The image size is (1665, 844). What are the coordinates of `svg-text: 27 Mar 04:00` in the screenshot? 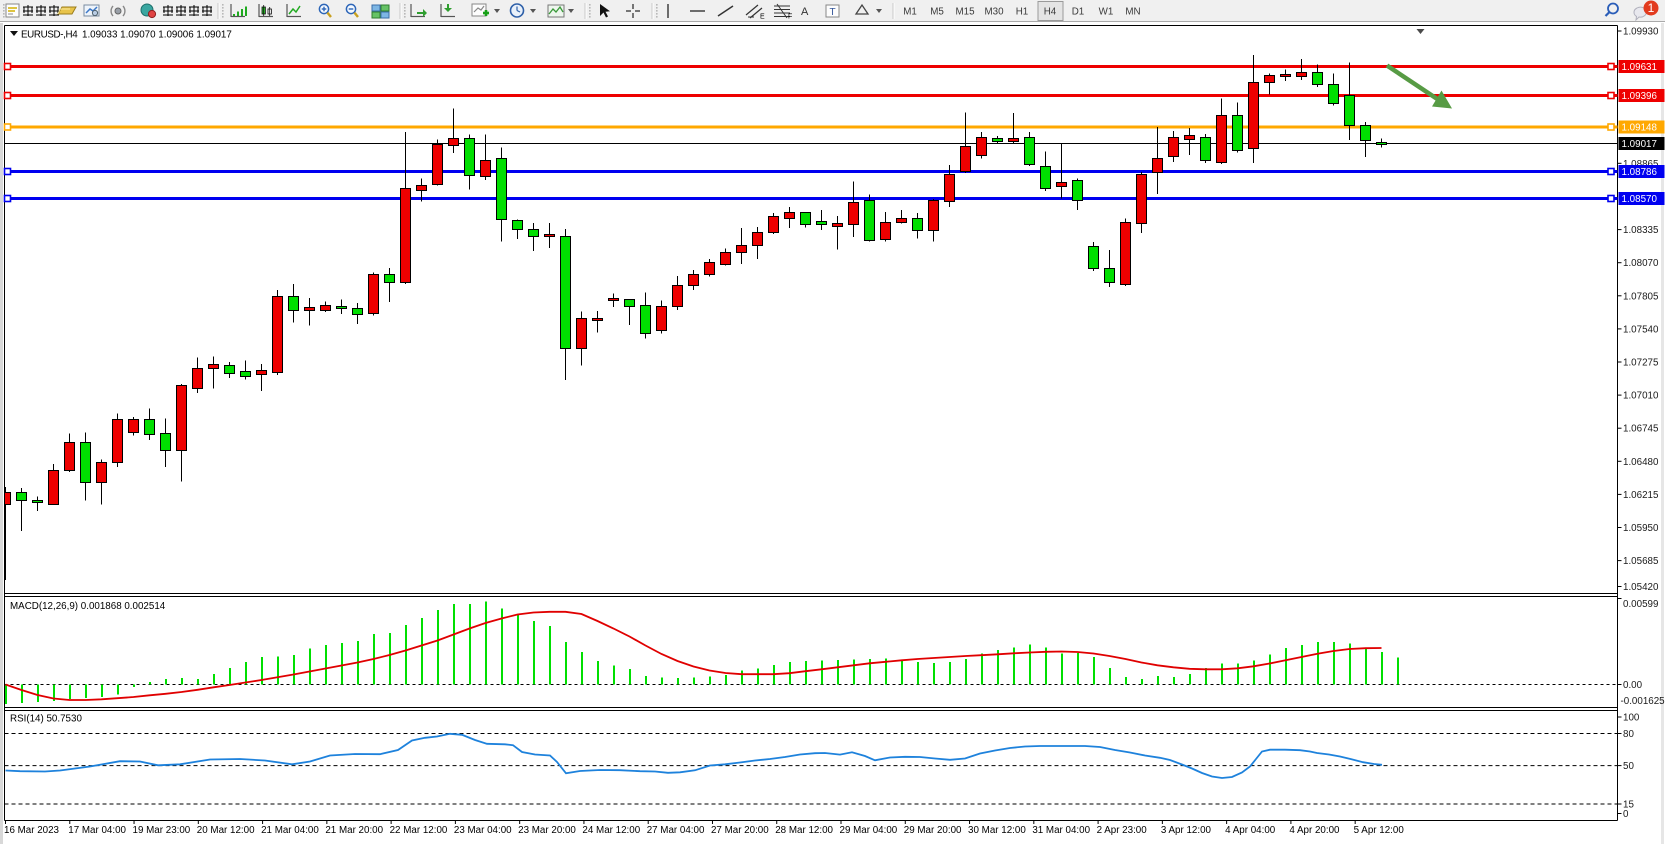 It's located at (676, 830).